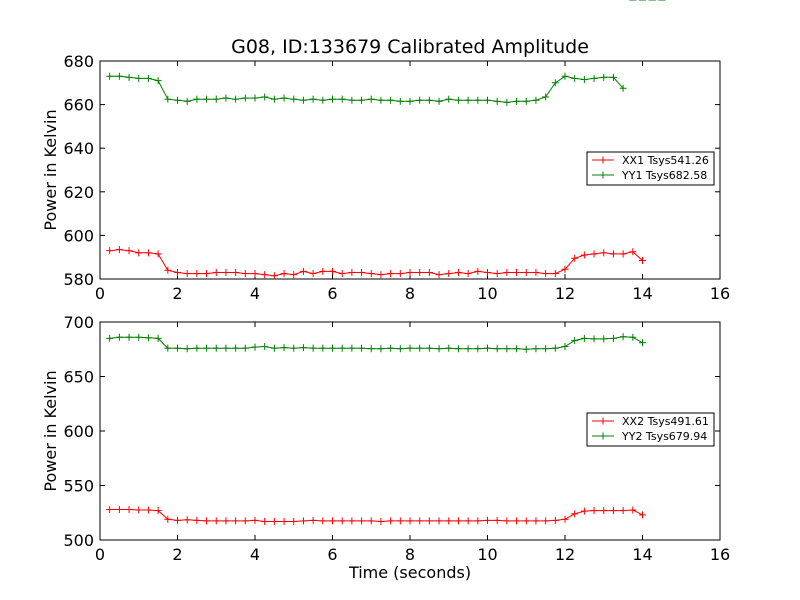 The image size is (800, 600). What do you see at coordinates (665, 160) in the screenshot?
I see `top-legend-label: XX1 Tsys541.26` at bounding box center [665, 160].